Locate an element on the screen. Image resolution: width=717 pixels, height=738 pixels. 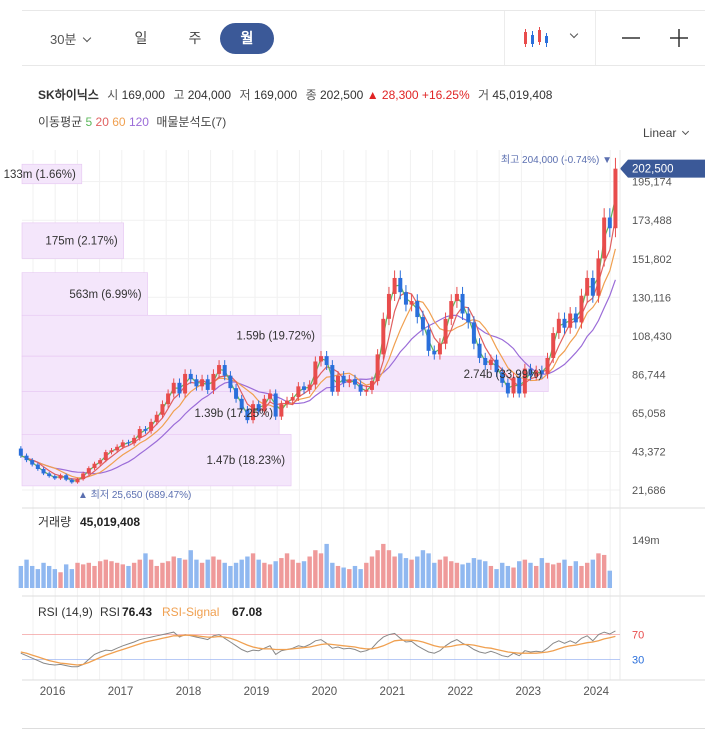
y-tick-label: 43,372 is located at coordinates (649, 452).